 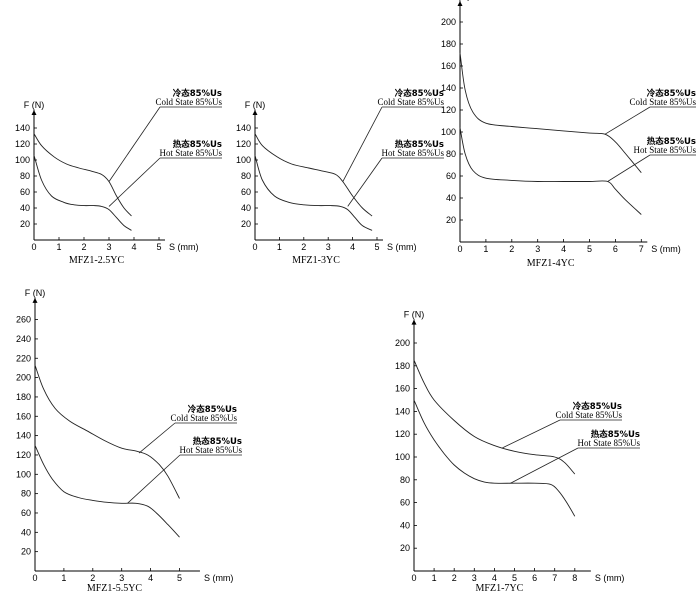 What do you see at coordinates (23, 358) in the screenshot?
I see `y-tick-label: 220` at bounding box center [23, 358].